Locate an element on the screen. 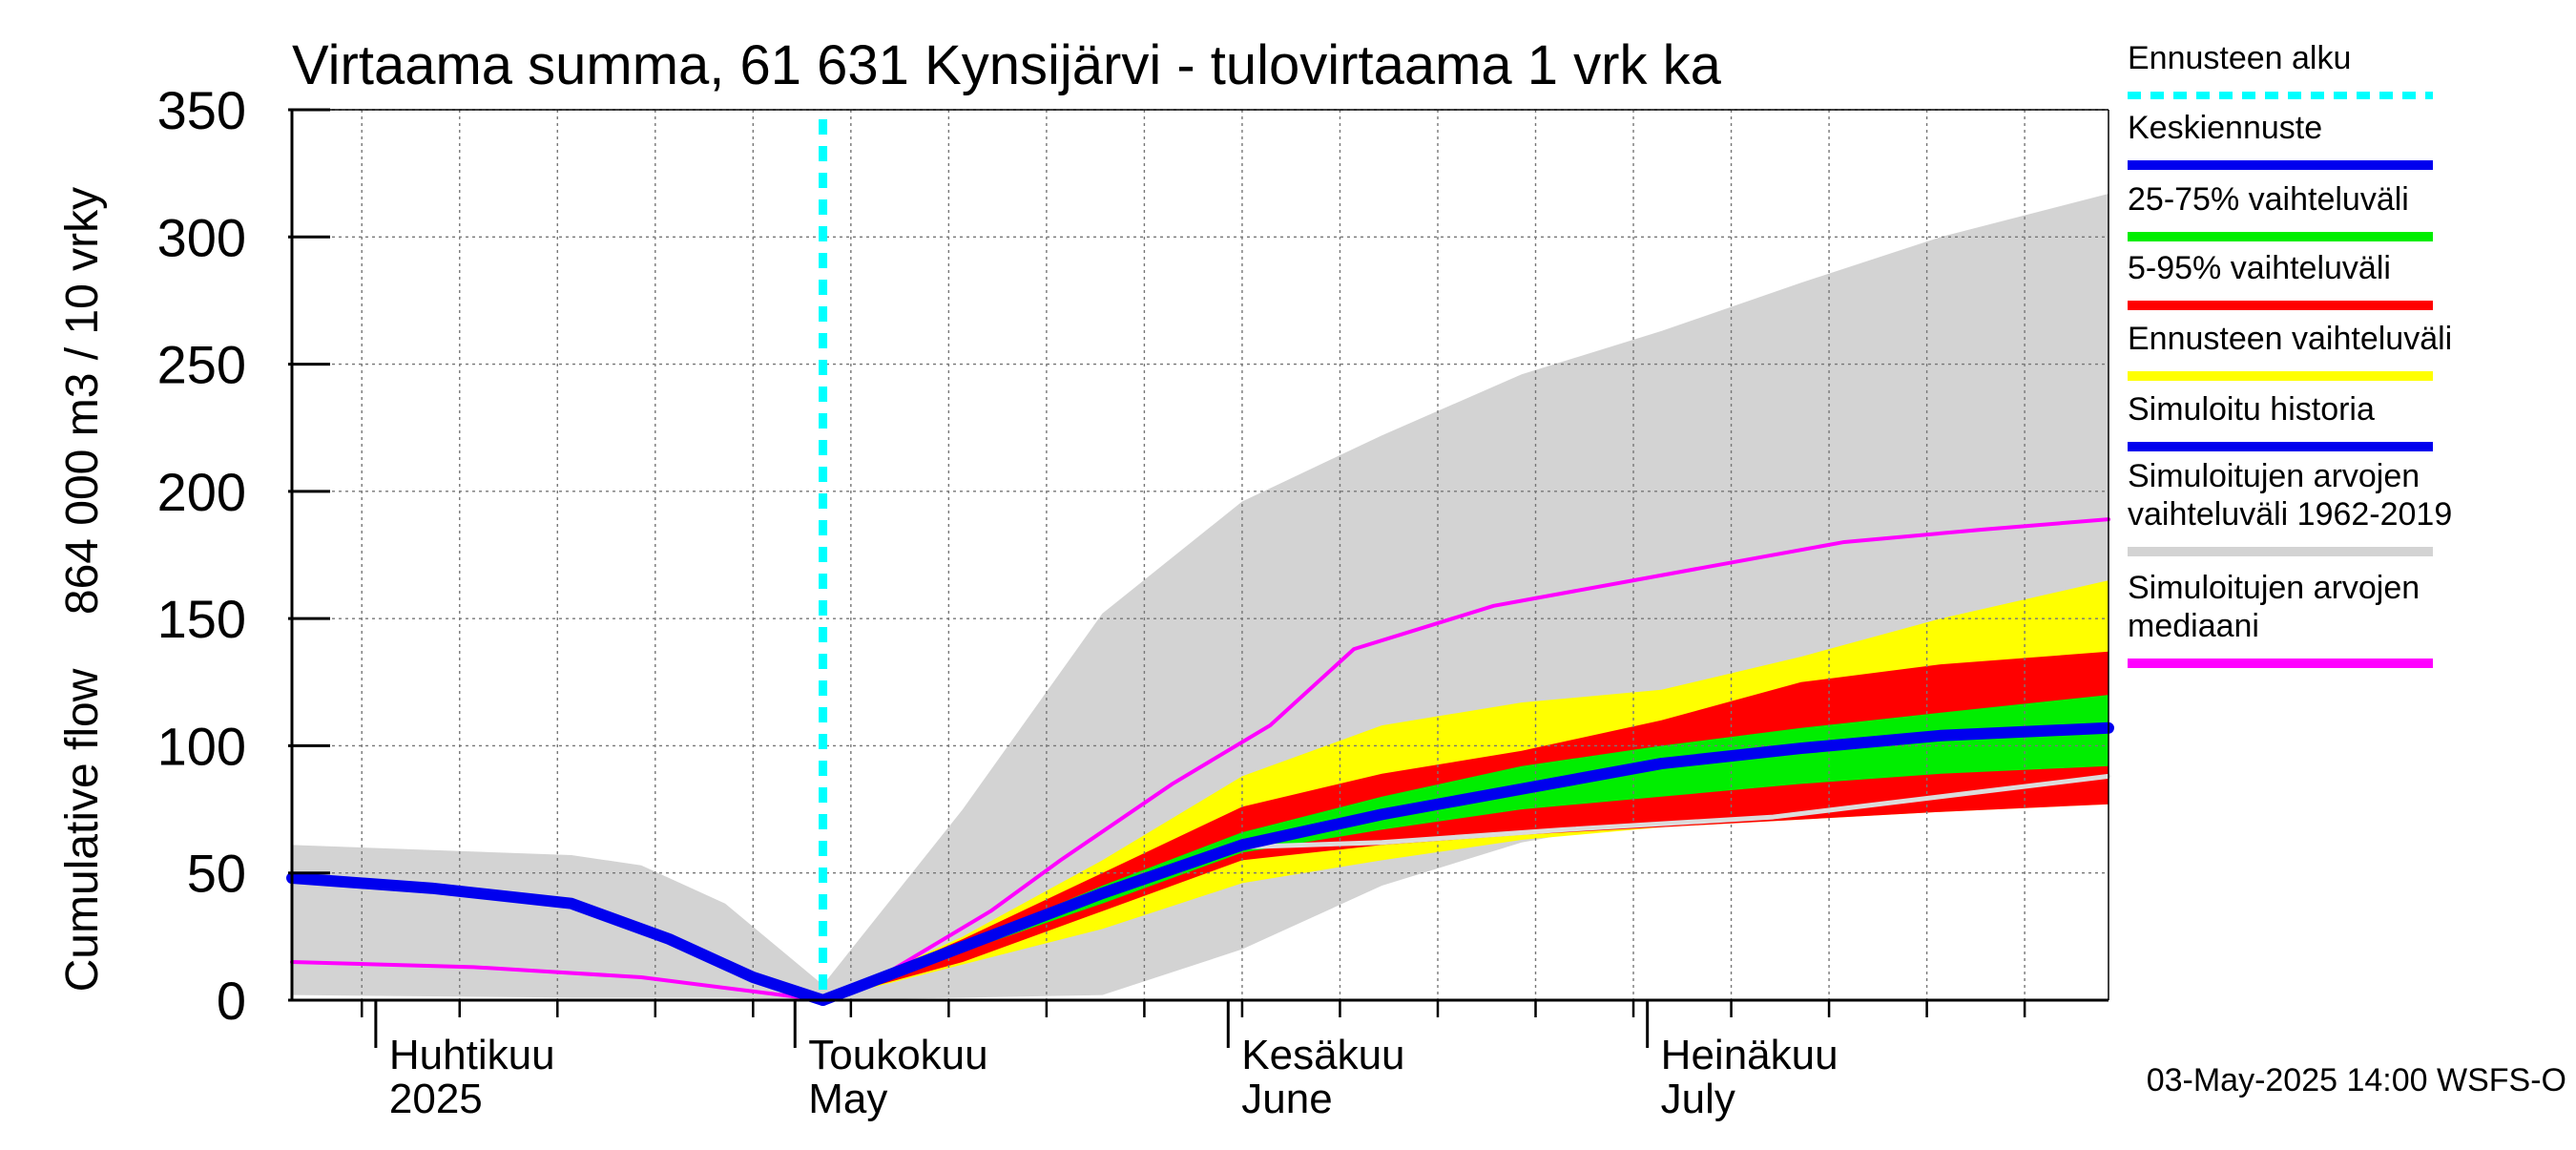  month-label-fi: Huhtikuu is located at coordinates (472, 1055).